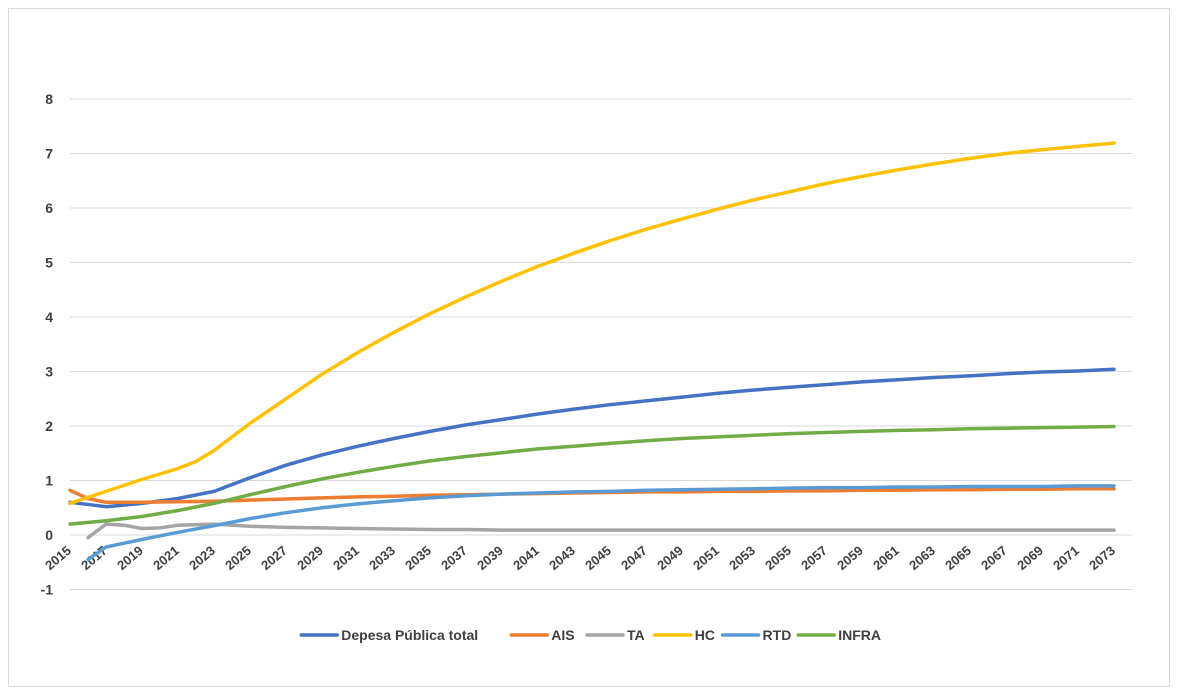  What do you see at coordinates (634, 558) in the screenshot?
I see `x-tick-label: 2047` at bounding box center [634, 558].